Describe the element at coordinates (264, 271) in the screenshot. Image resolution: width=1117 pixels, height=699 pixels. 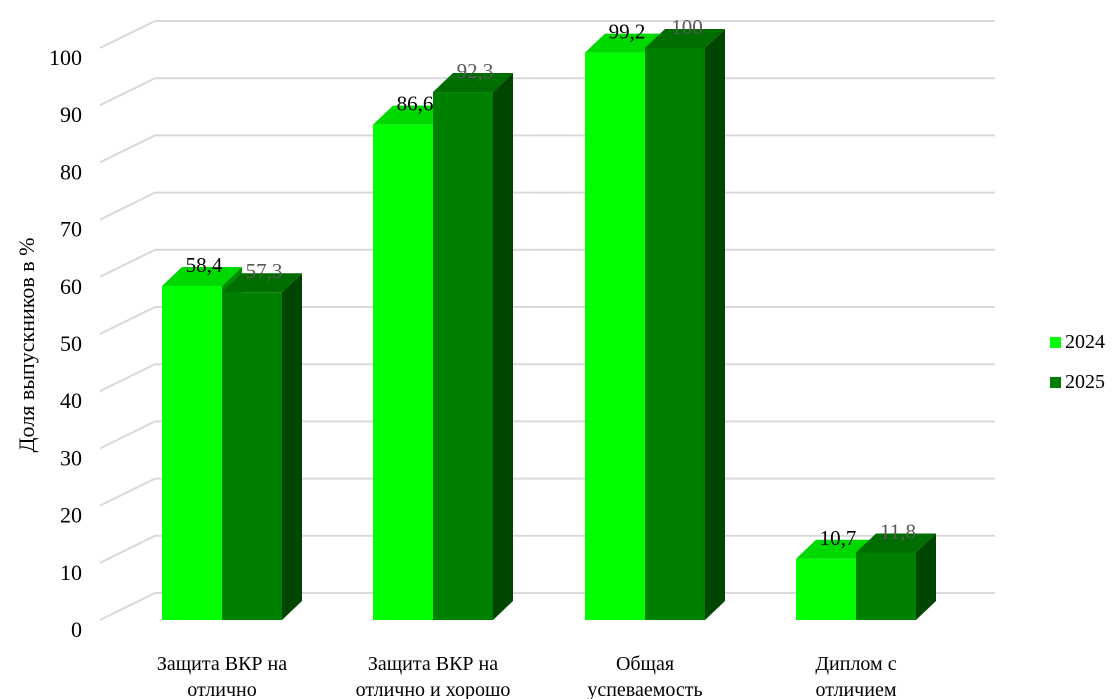
I see `data-label: 57,3` at that location.